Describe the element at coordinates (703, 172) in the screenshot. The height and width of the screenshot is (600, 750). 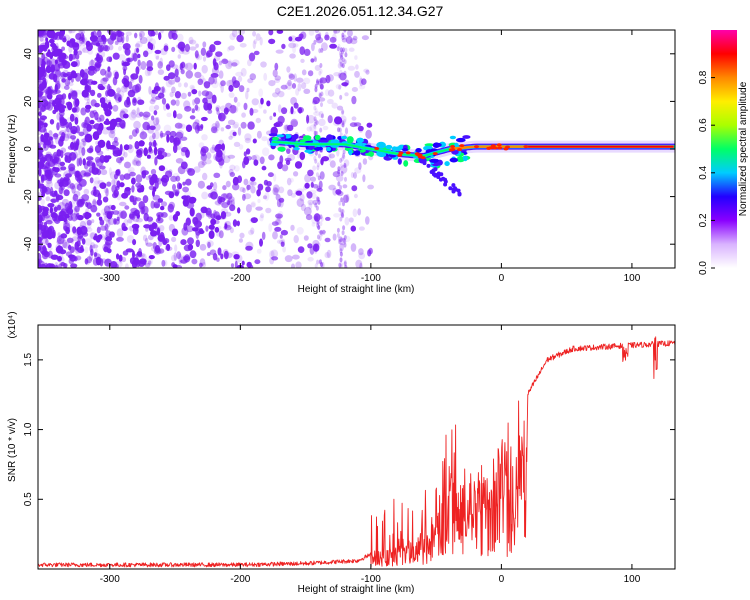
I see `colorbar-tick-label: 0.4` at that location.